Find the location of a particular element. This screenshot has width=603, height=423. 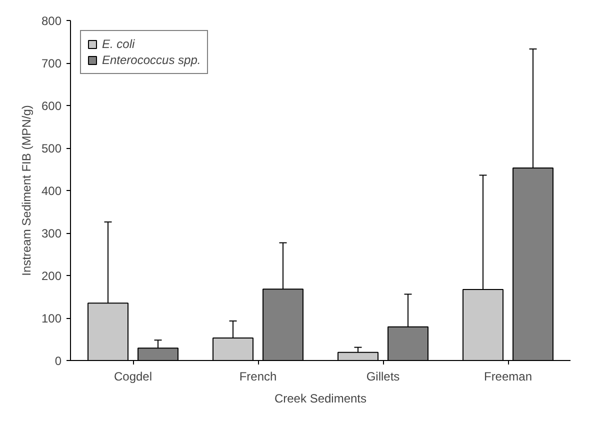

y-tick-label: 100 is located at coordinates (51, 319).